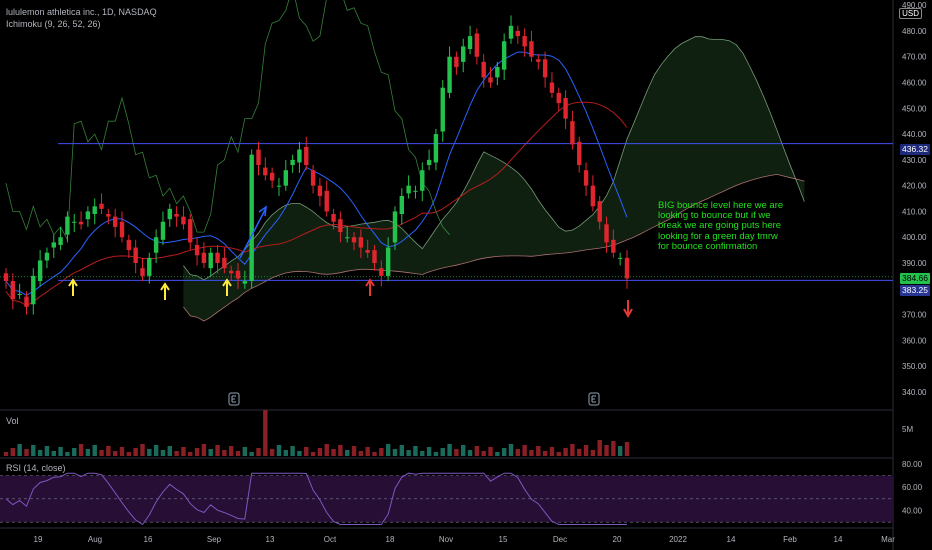  I want to click on volume-pane-label: Vol, so click(12, 421).